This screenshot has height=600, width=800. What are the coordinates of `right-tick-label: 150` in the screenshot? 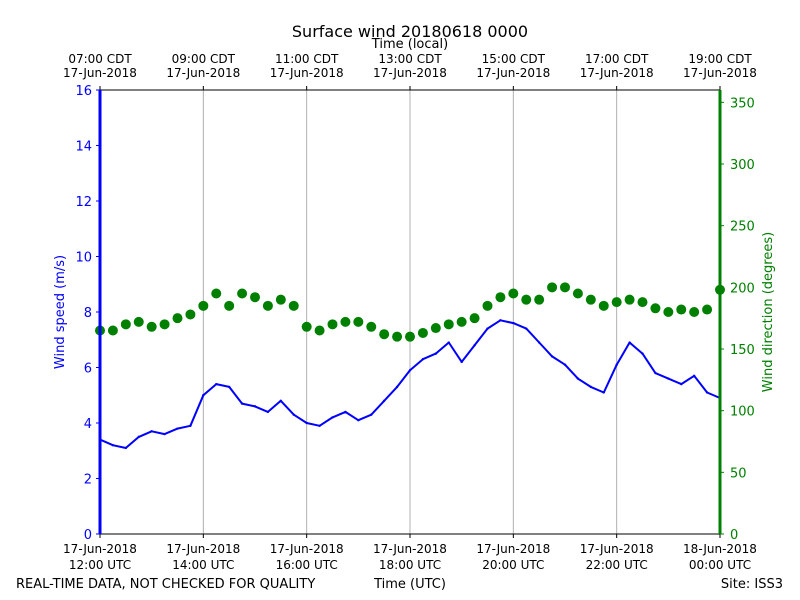 It's located at (742, 350).